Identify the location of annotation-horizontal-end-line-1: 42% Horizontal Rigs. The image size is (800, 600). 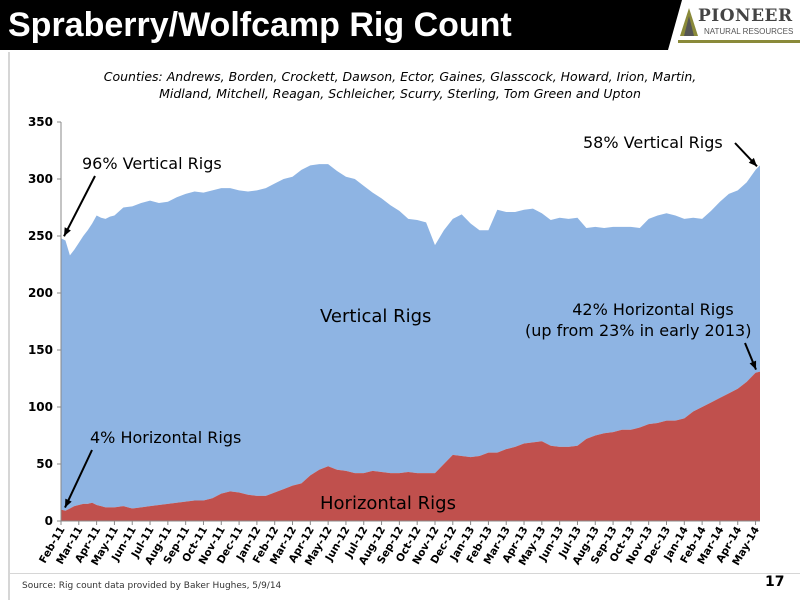
(653, 309).